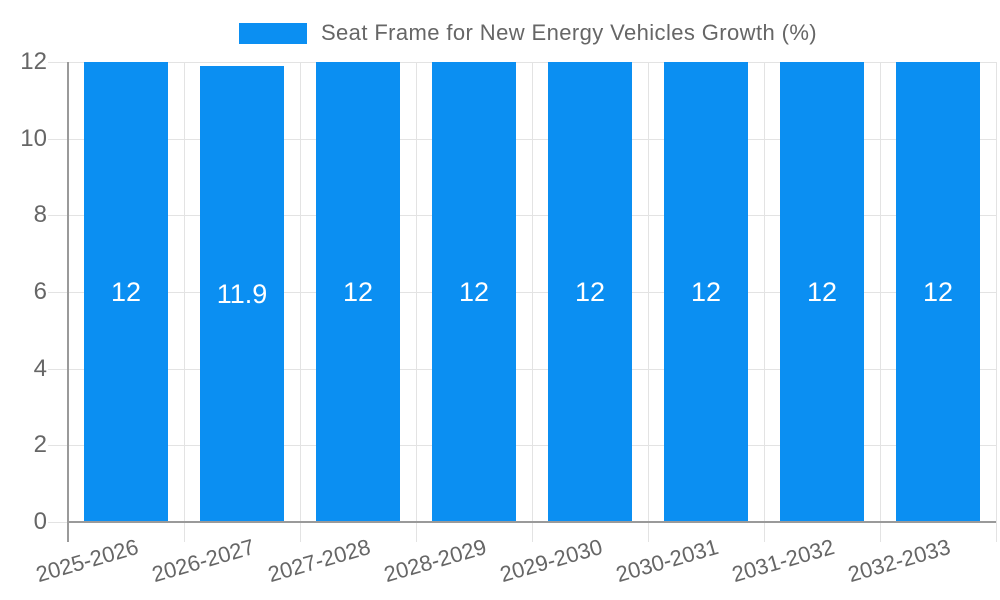 The image size is (1000, 600). Describe the element at coordinates (434, 561) in the screenshot. I see `x-tick-label: 2028-2029` at that location.